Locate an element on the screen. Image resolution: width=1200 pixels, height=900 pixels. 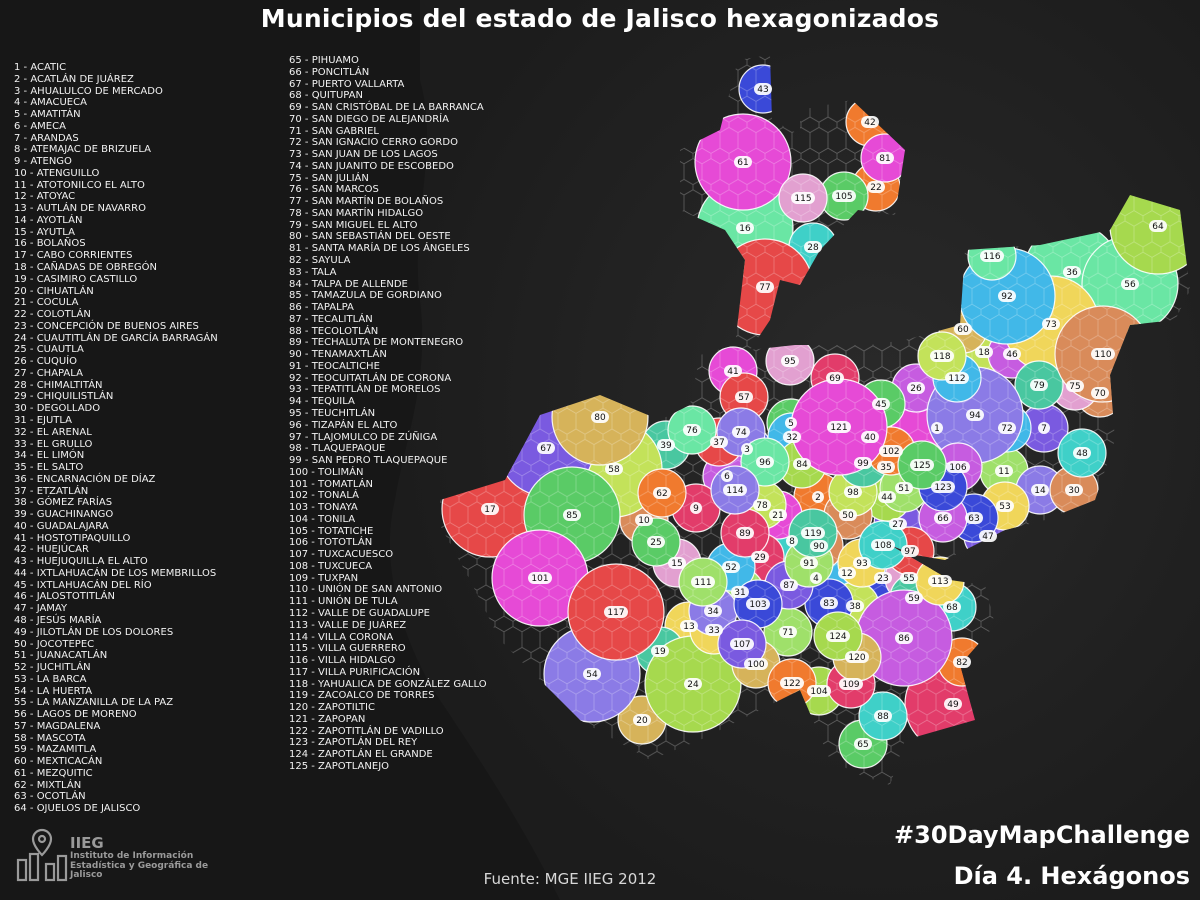
legend-entry: 99 - SAN PEDRO TLAQUEPAQUE is located at coordinates (368, 461).